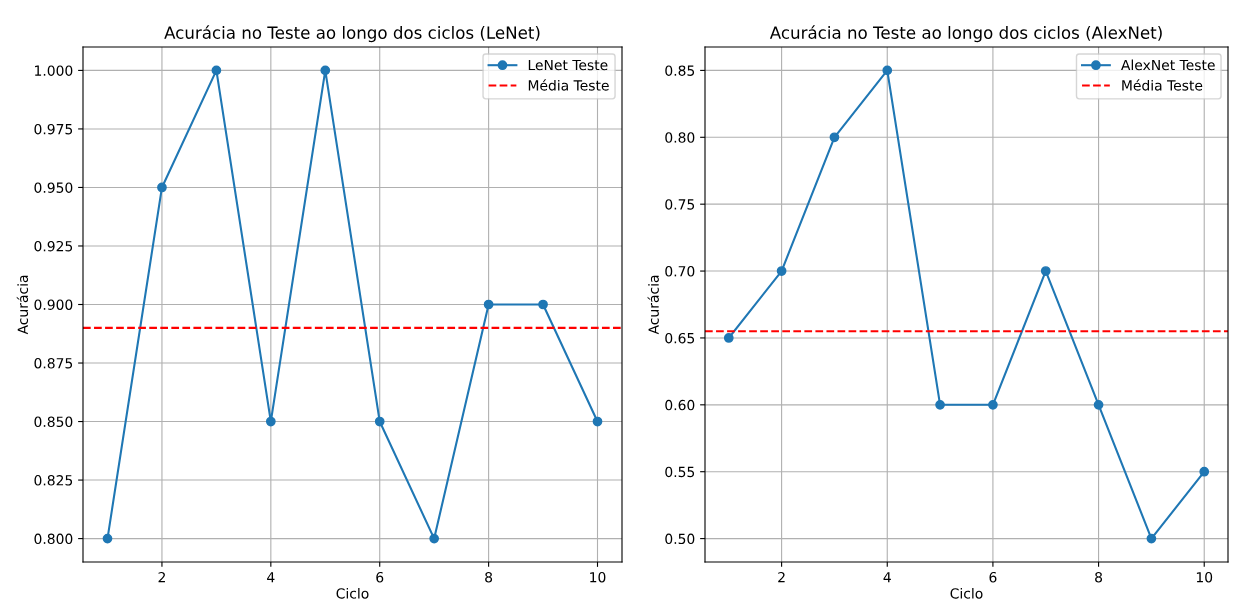 The image size is (1237, 611). Describe the element at coordinates (53, 480) in the screenshot. I see `y-tick-label: 0.825` at that location.